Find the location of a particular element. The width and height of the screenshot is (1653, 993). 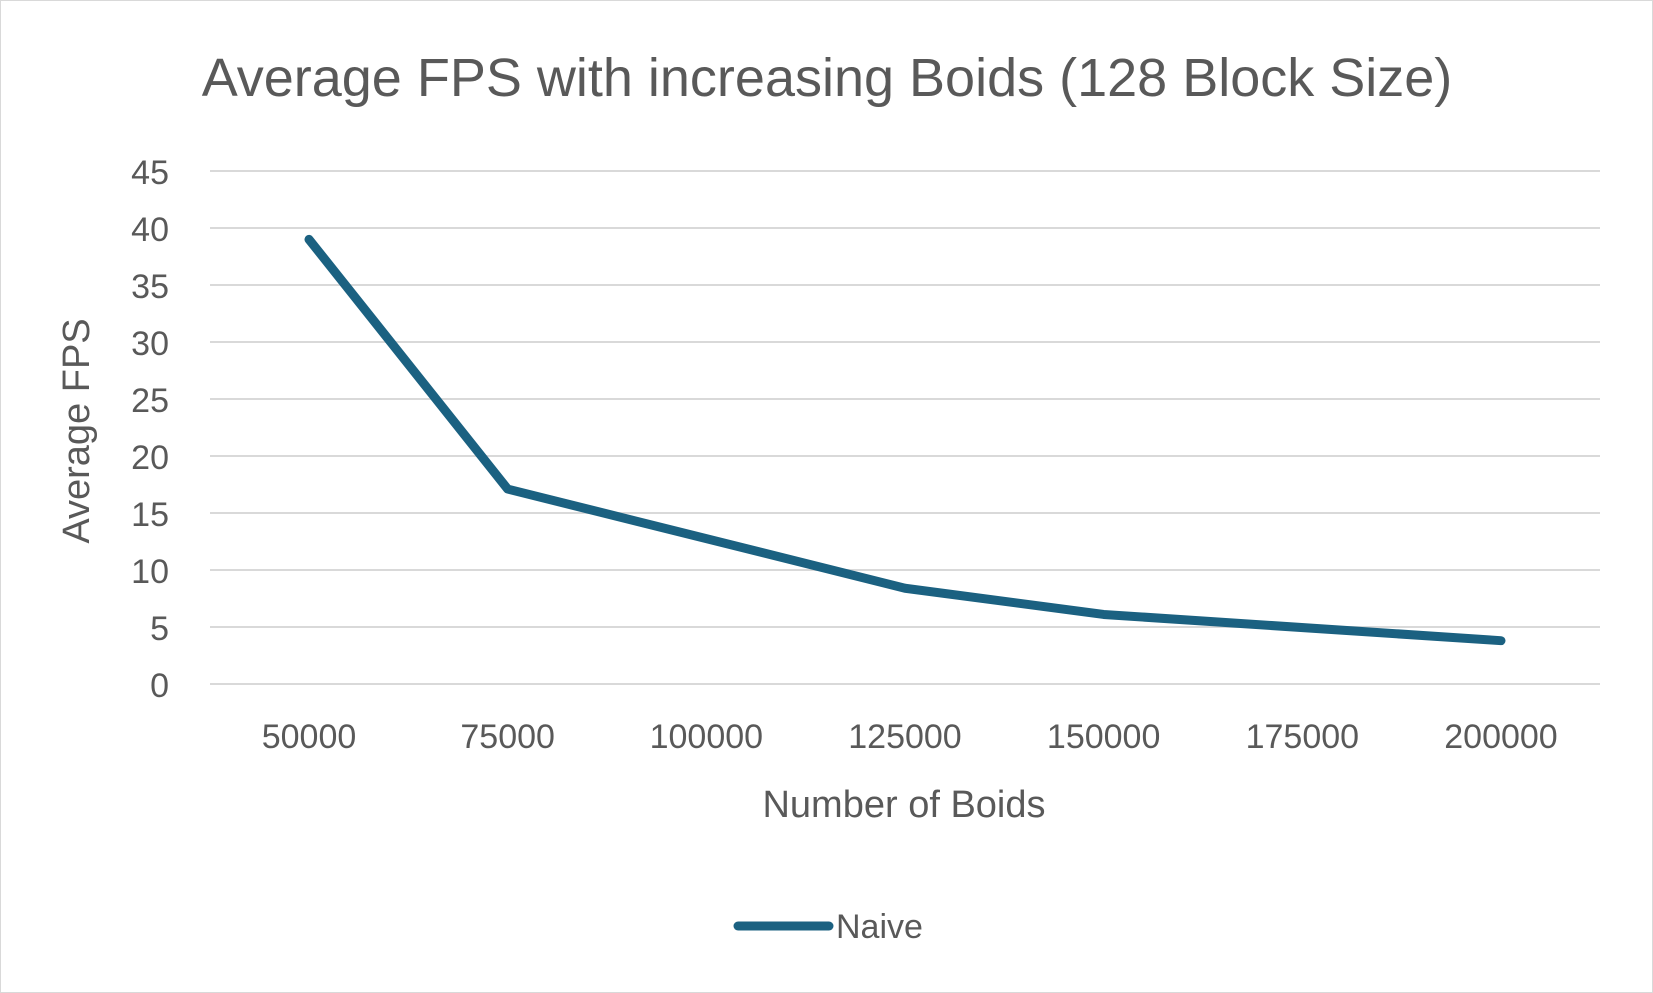

x-tick-label: 50000 is located at coordinates (309, 737).